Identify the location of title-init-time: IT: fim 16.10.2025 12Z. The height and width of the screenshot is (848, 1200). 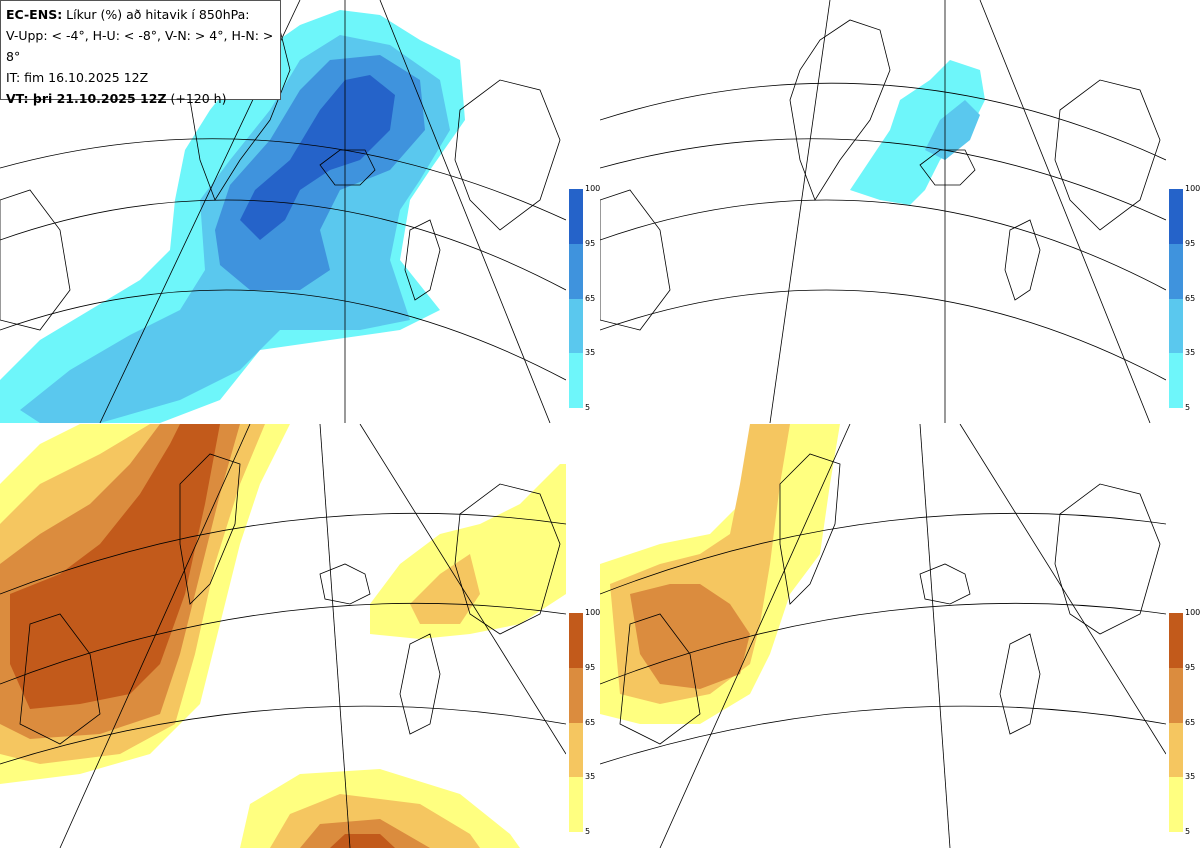
(77, 77).